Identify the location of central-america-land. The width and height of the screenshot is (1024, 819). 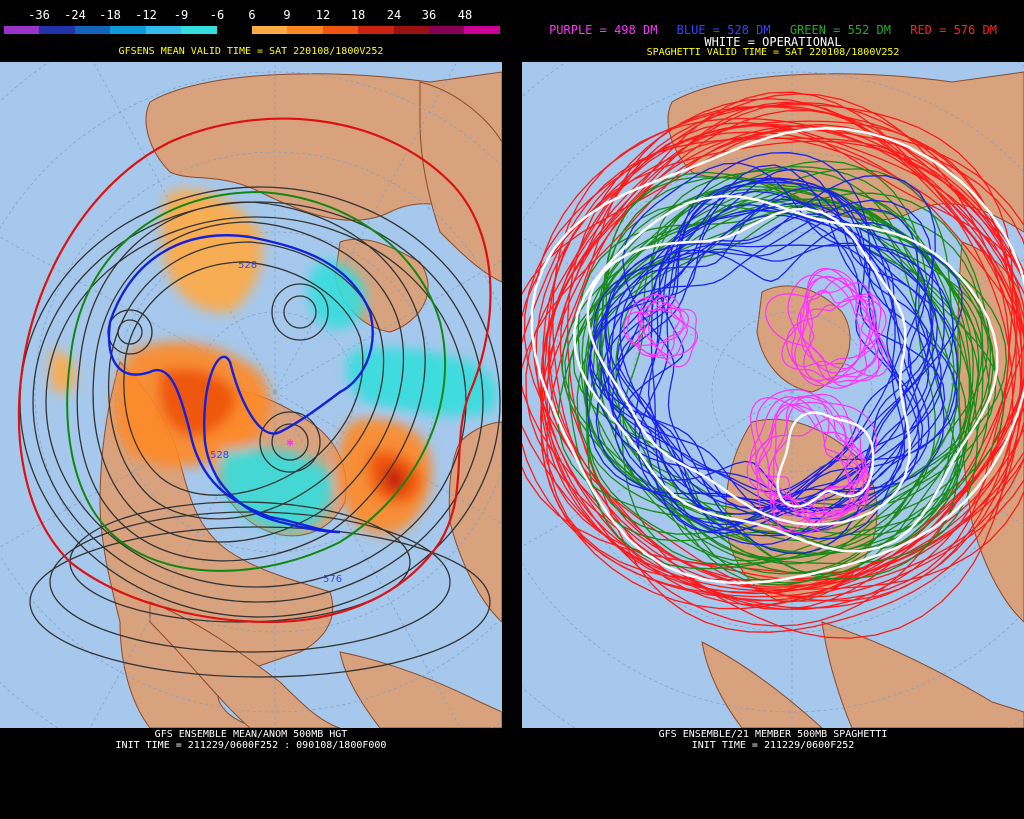
(245, 664).